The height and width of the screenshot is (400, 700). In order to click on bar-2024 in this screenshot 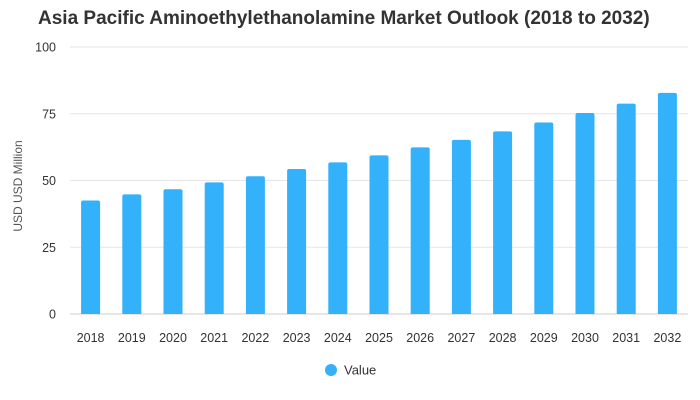, I will do `click(338, 238)`.